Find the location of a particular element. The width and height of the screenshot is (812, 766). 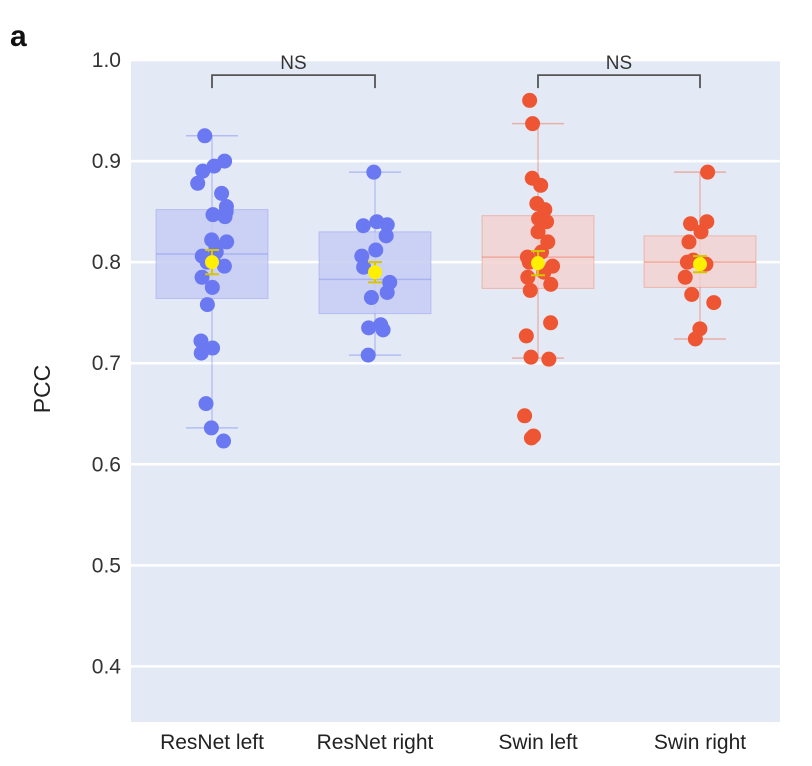

y-axis-label: PCC is located at coordinates (42, 389).